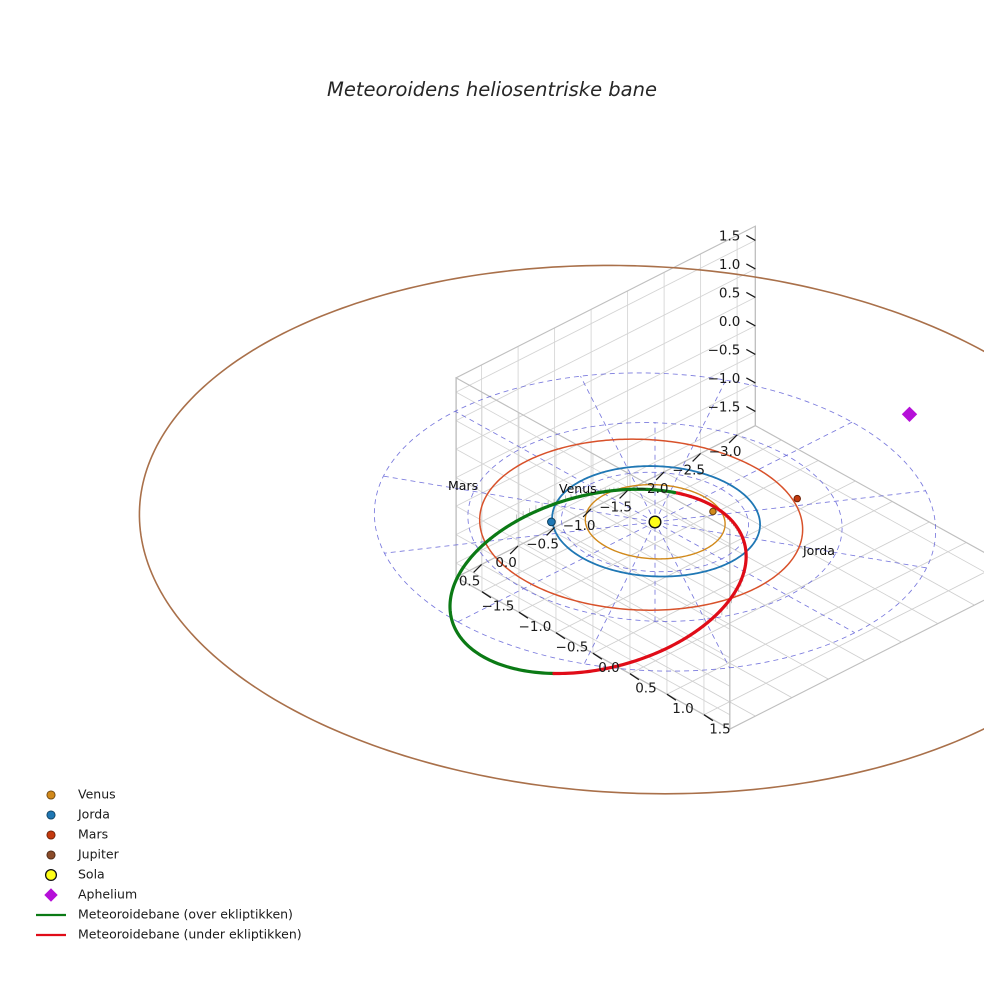  What do you see at coordinates (505, 563) in the screenshot?
I see `x-tick-label: 0.0` at bounding box center [505, 563].